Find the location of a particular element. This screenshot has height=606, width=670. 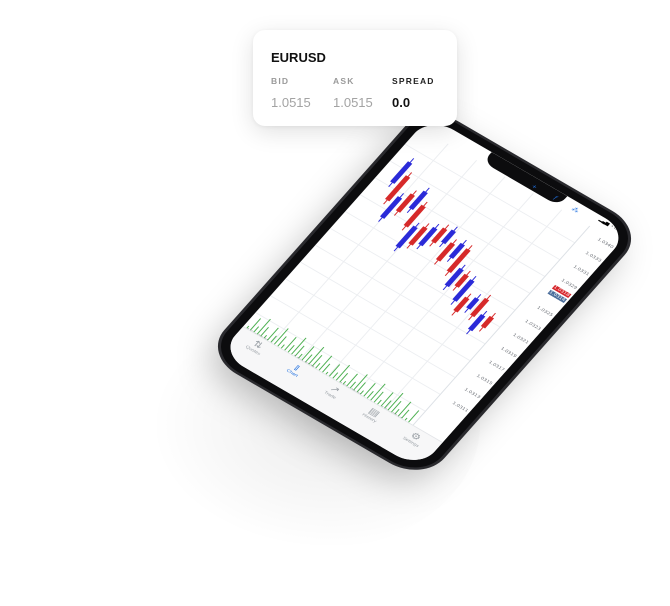

price-scale-label: 1.0333 is located at coordinates (593, 257).